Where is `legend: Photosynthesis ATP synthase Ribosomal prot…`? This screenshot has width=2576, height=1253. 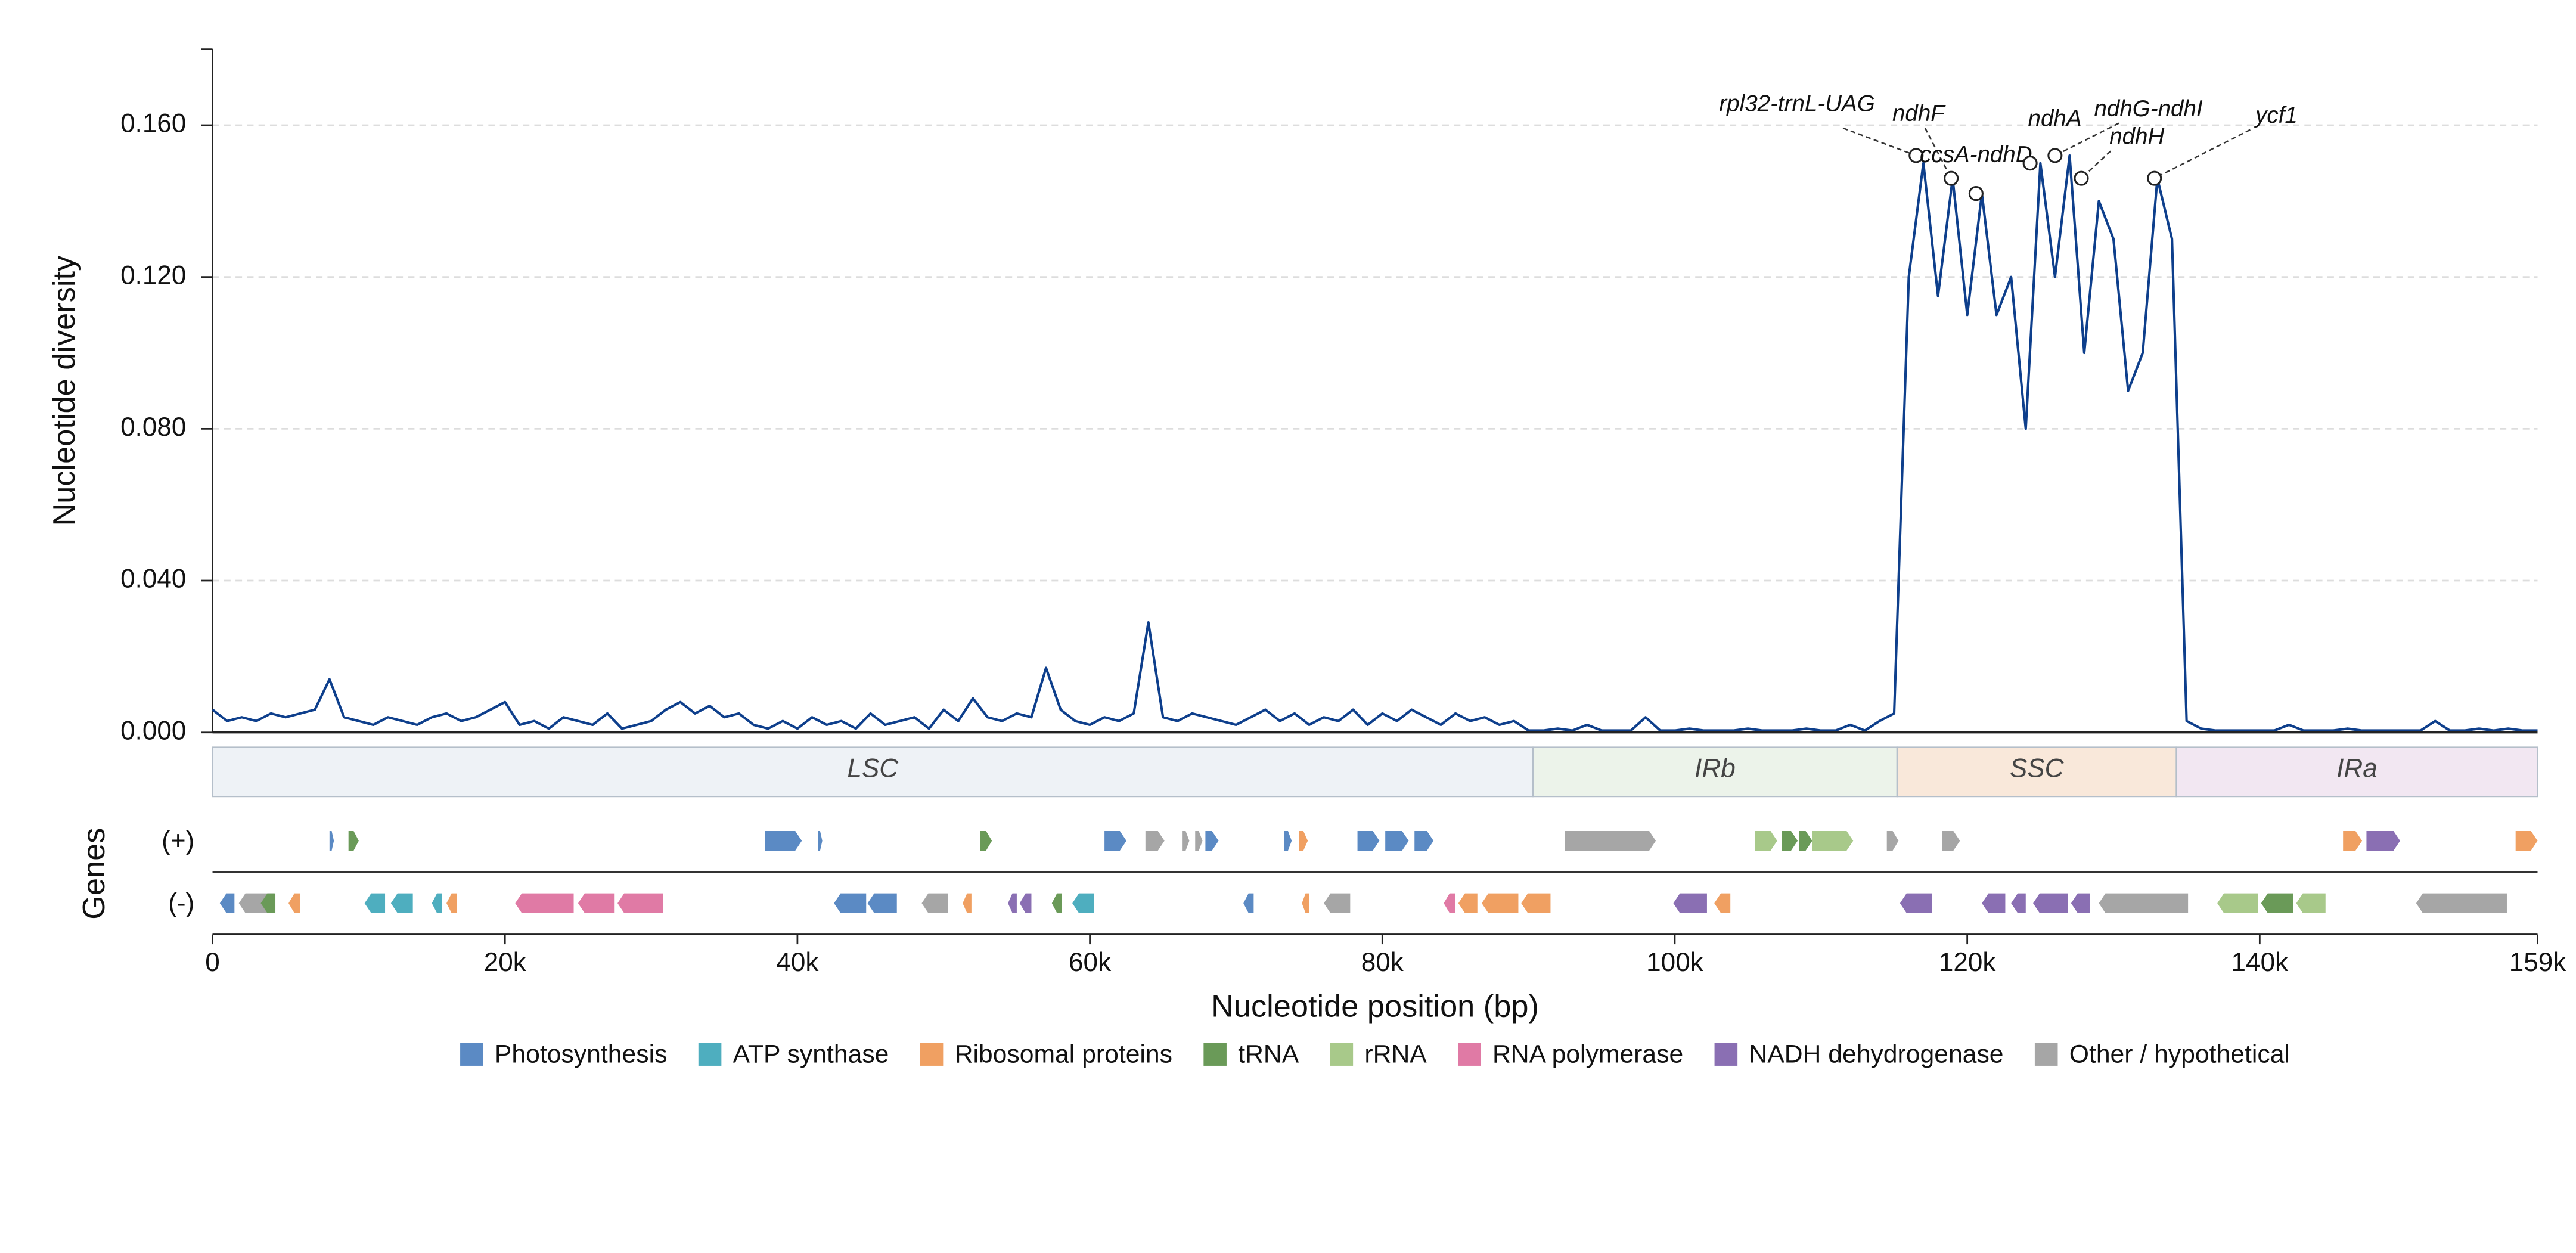
legend: Photosynthesis ATP synthase Ribosomal prot… is located at coordinates (1375, 1054).